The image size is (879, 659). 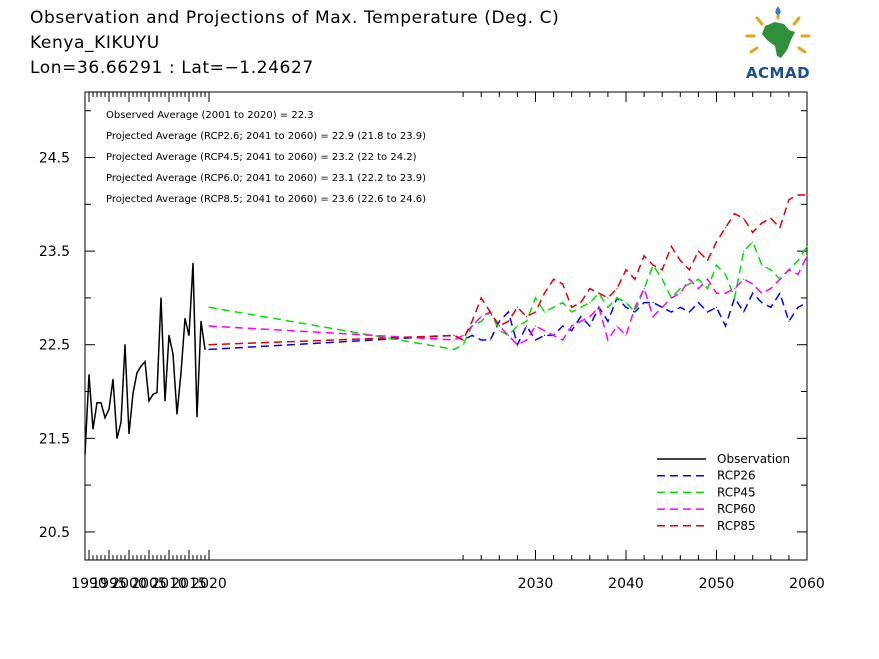 What do you see at coordinates (807, 584) in the screenshot?
I see `x-tick-label: 2060` at bounding box center [807, 584].